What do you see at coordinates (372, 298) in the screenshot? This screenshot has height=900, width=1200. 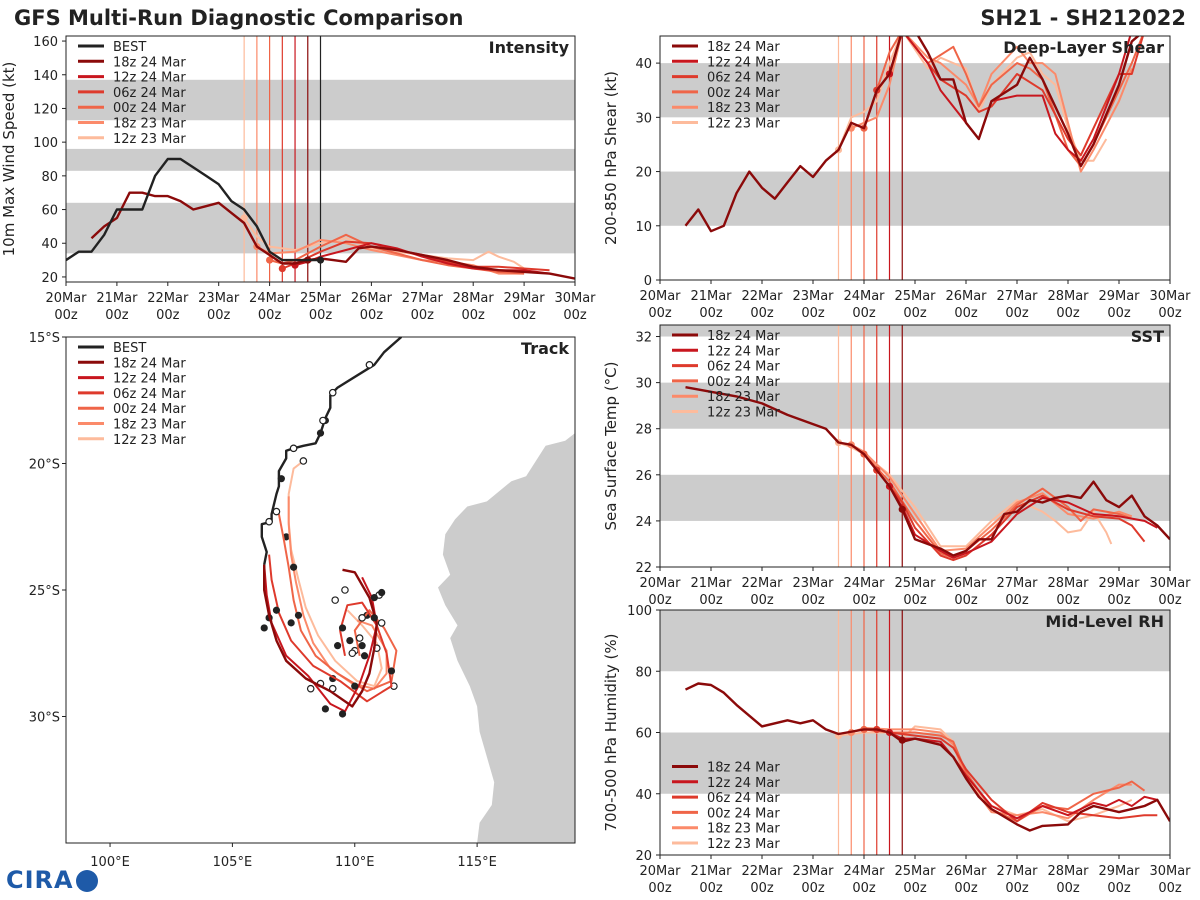 I see `x-tick-label: 26Mar` at bounding box center [372, 298].